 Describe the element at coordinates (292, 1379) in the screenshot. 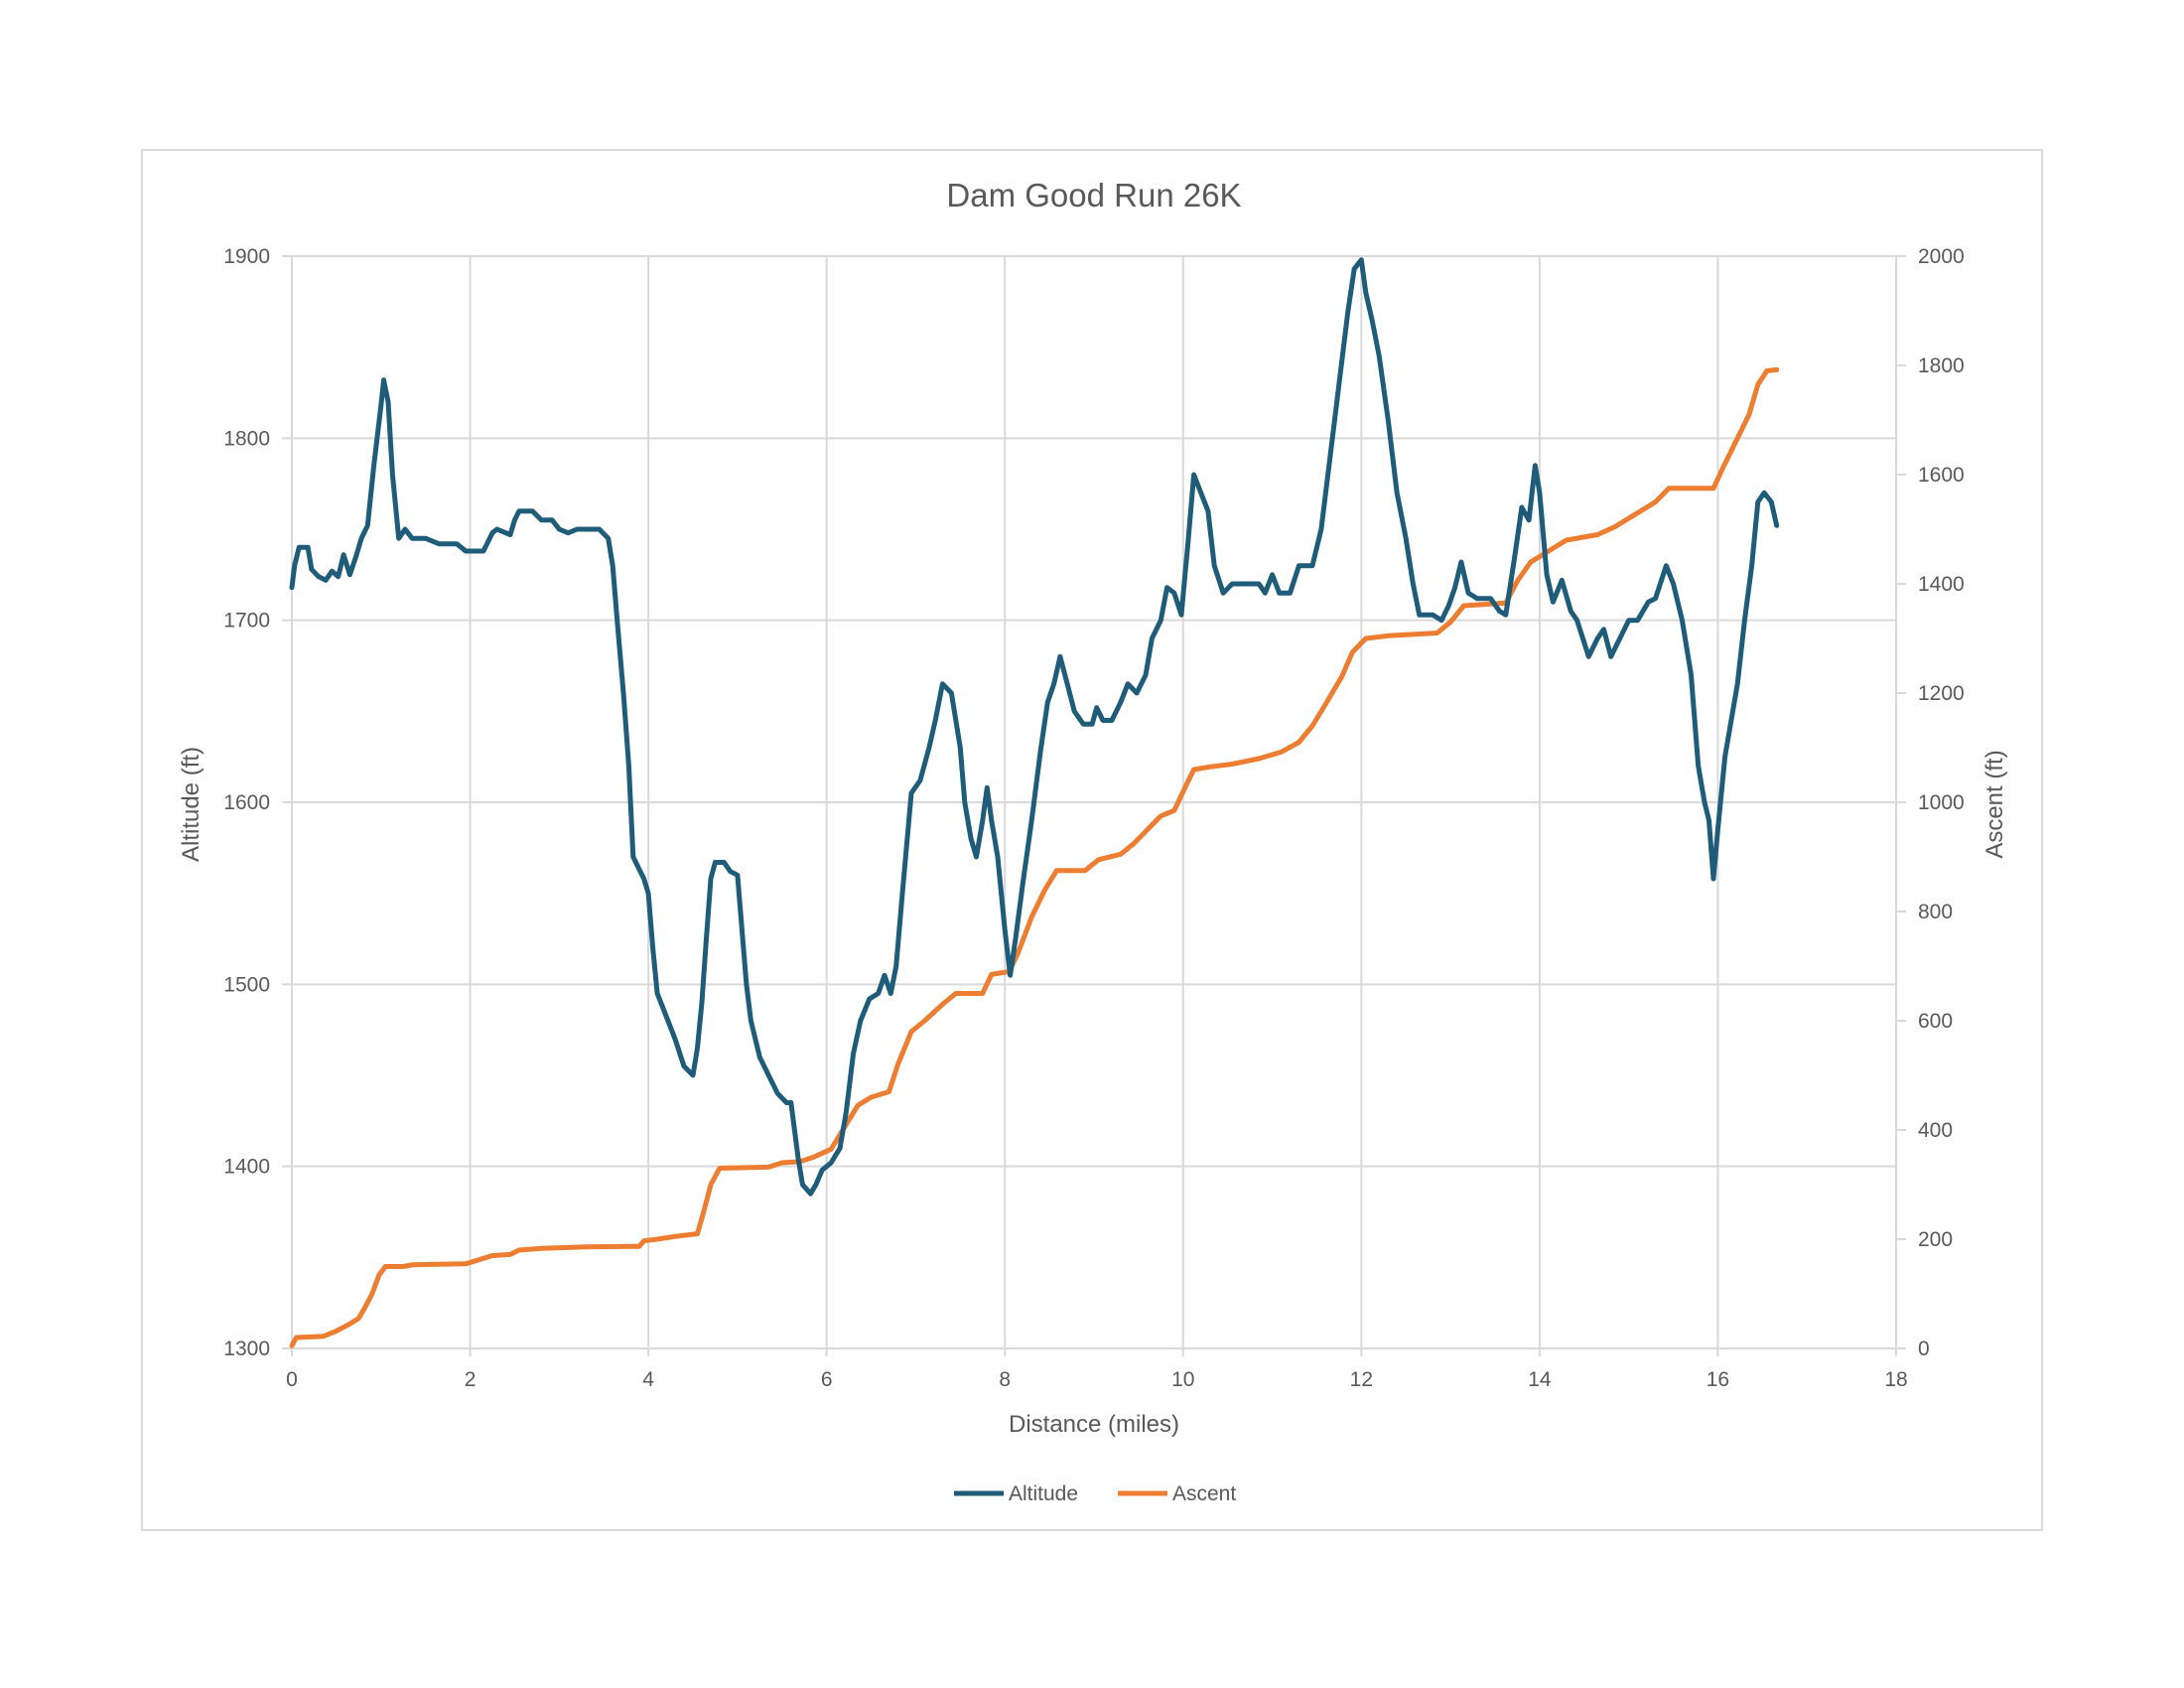

I see `x-tick-label: 0` at that location.